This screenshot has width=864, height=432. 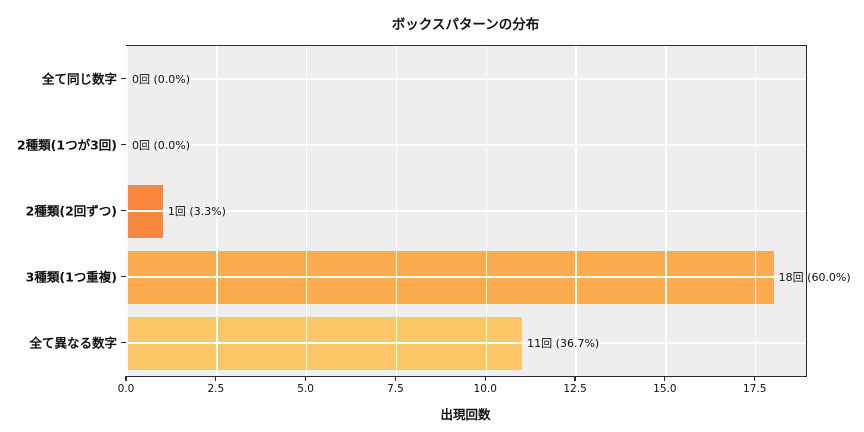 What do you see at coordinates (79, 79) in the screenshot?
I see `y-axis-label: 全て同じ数字` at bounding box center [79, 79].